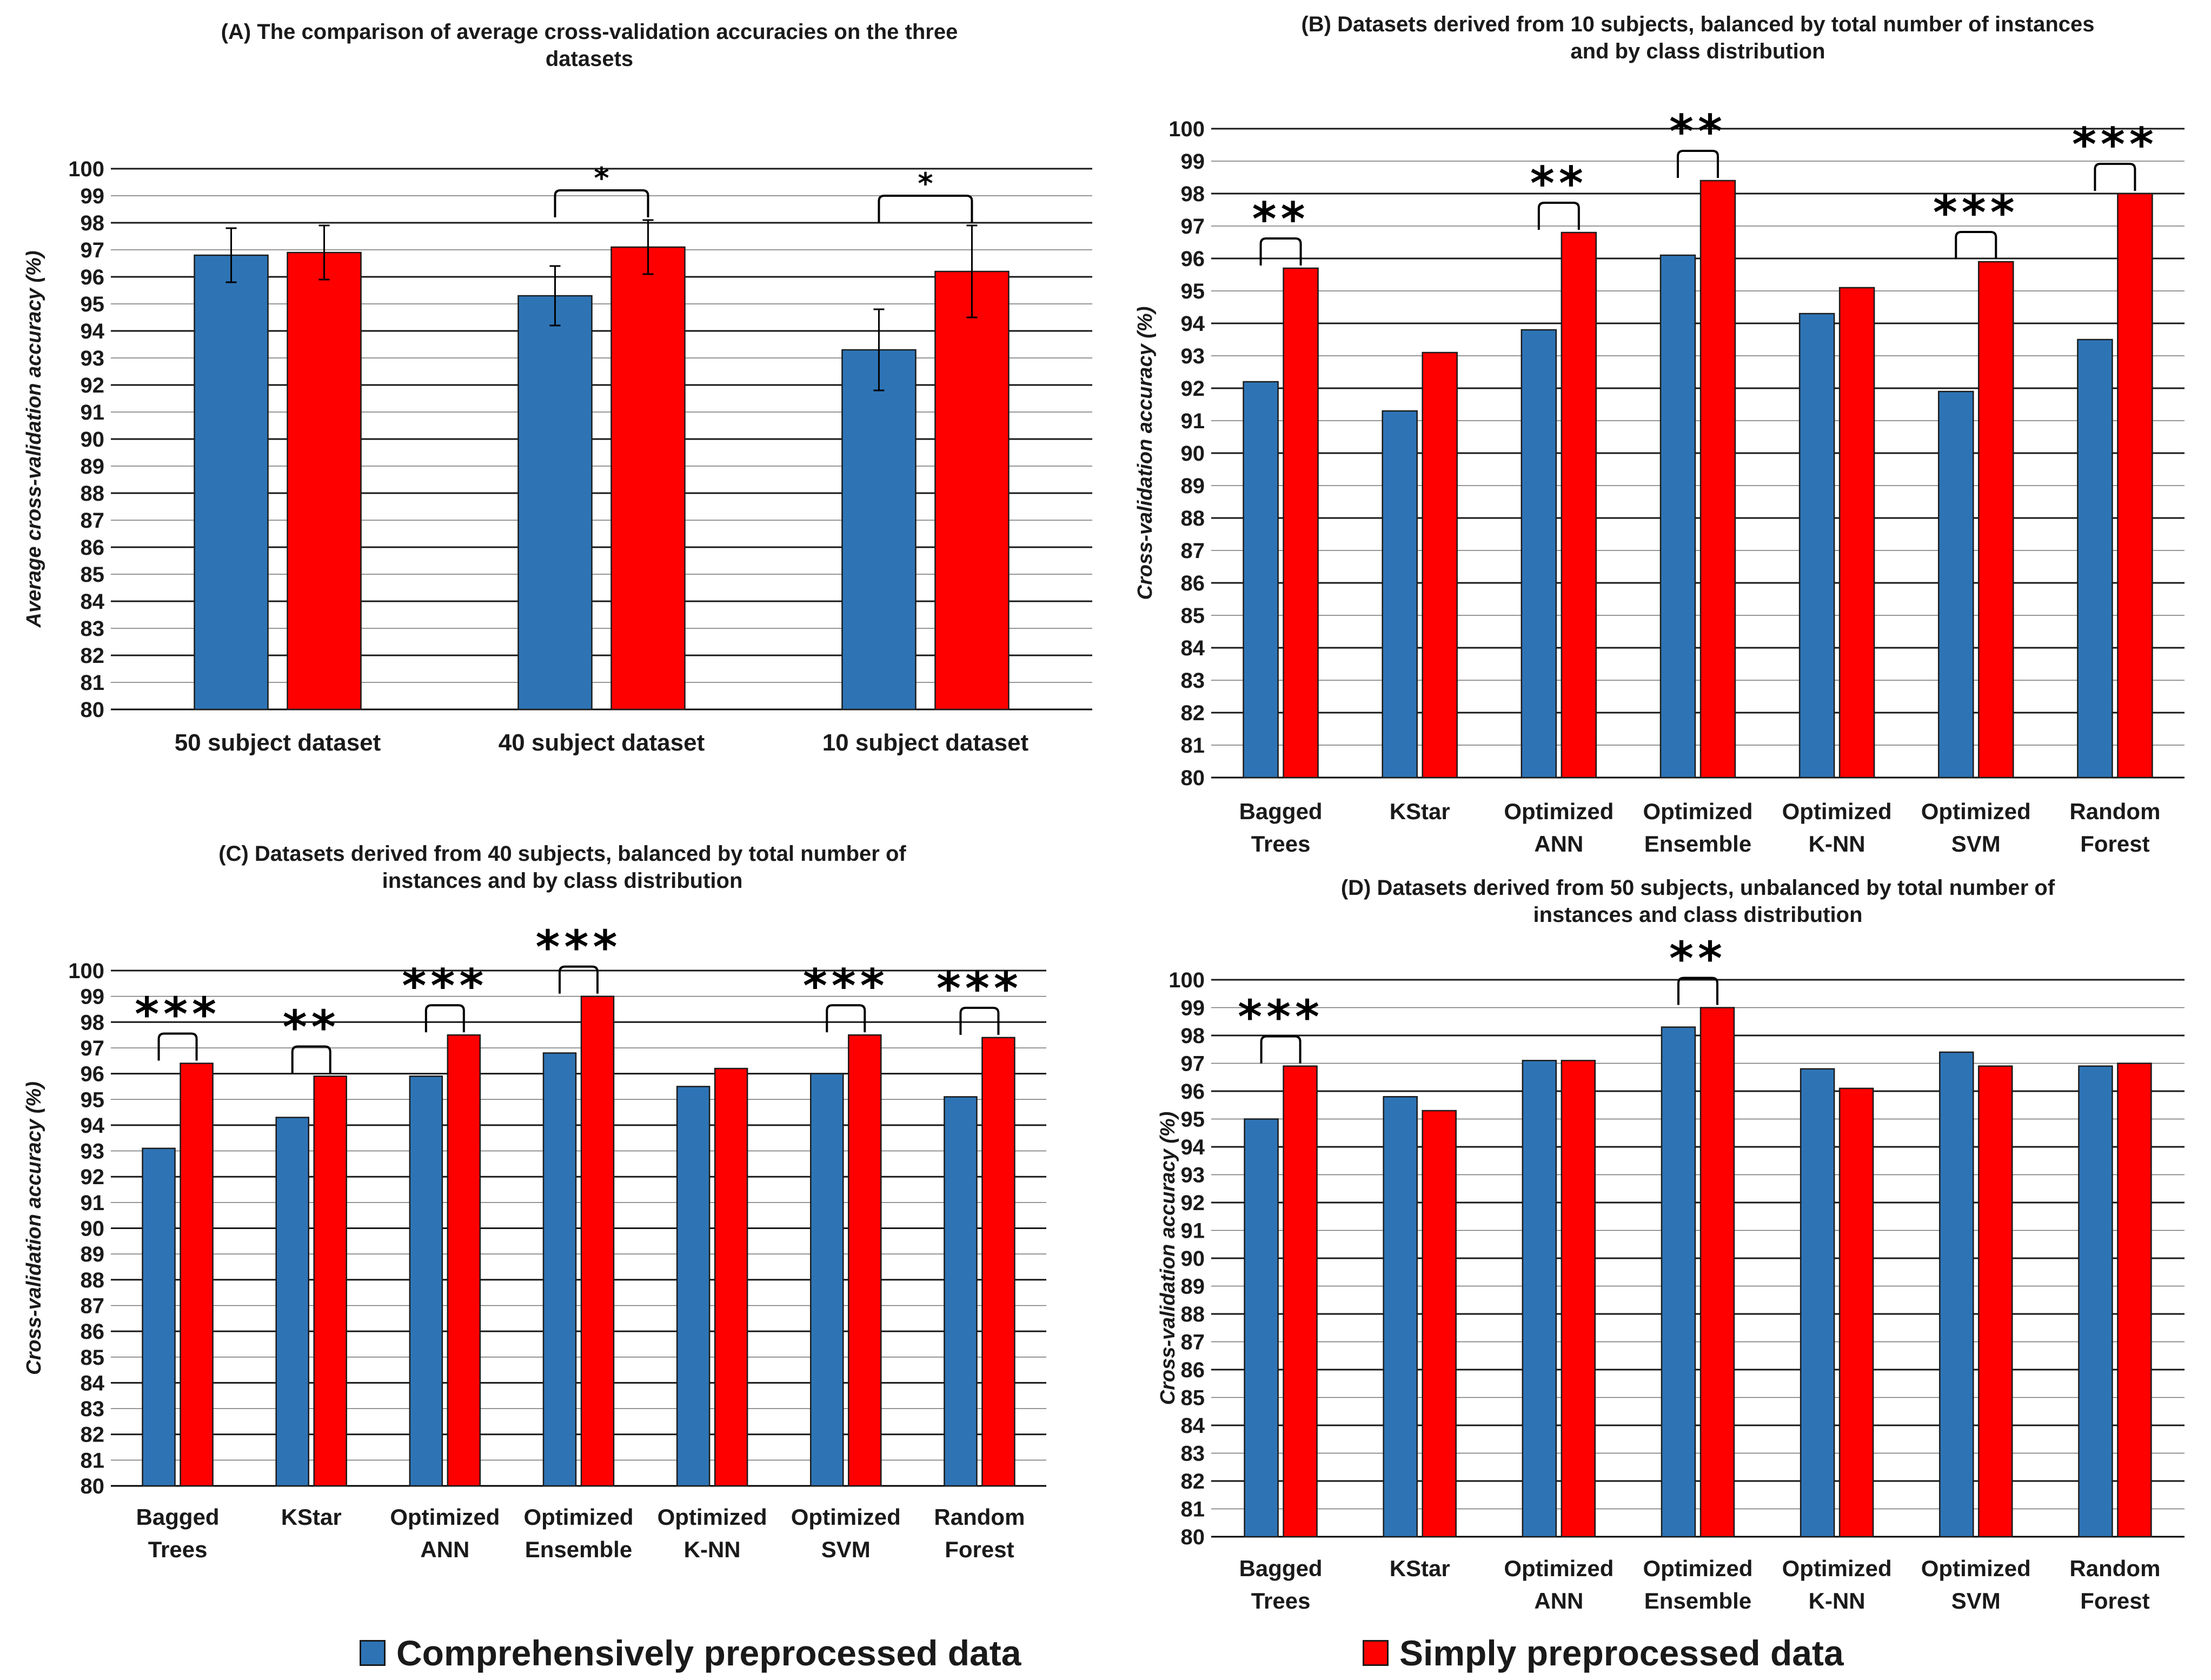  I want to click on chart-a-xtick: 10 subject dataset, so click(925, 743).